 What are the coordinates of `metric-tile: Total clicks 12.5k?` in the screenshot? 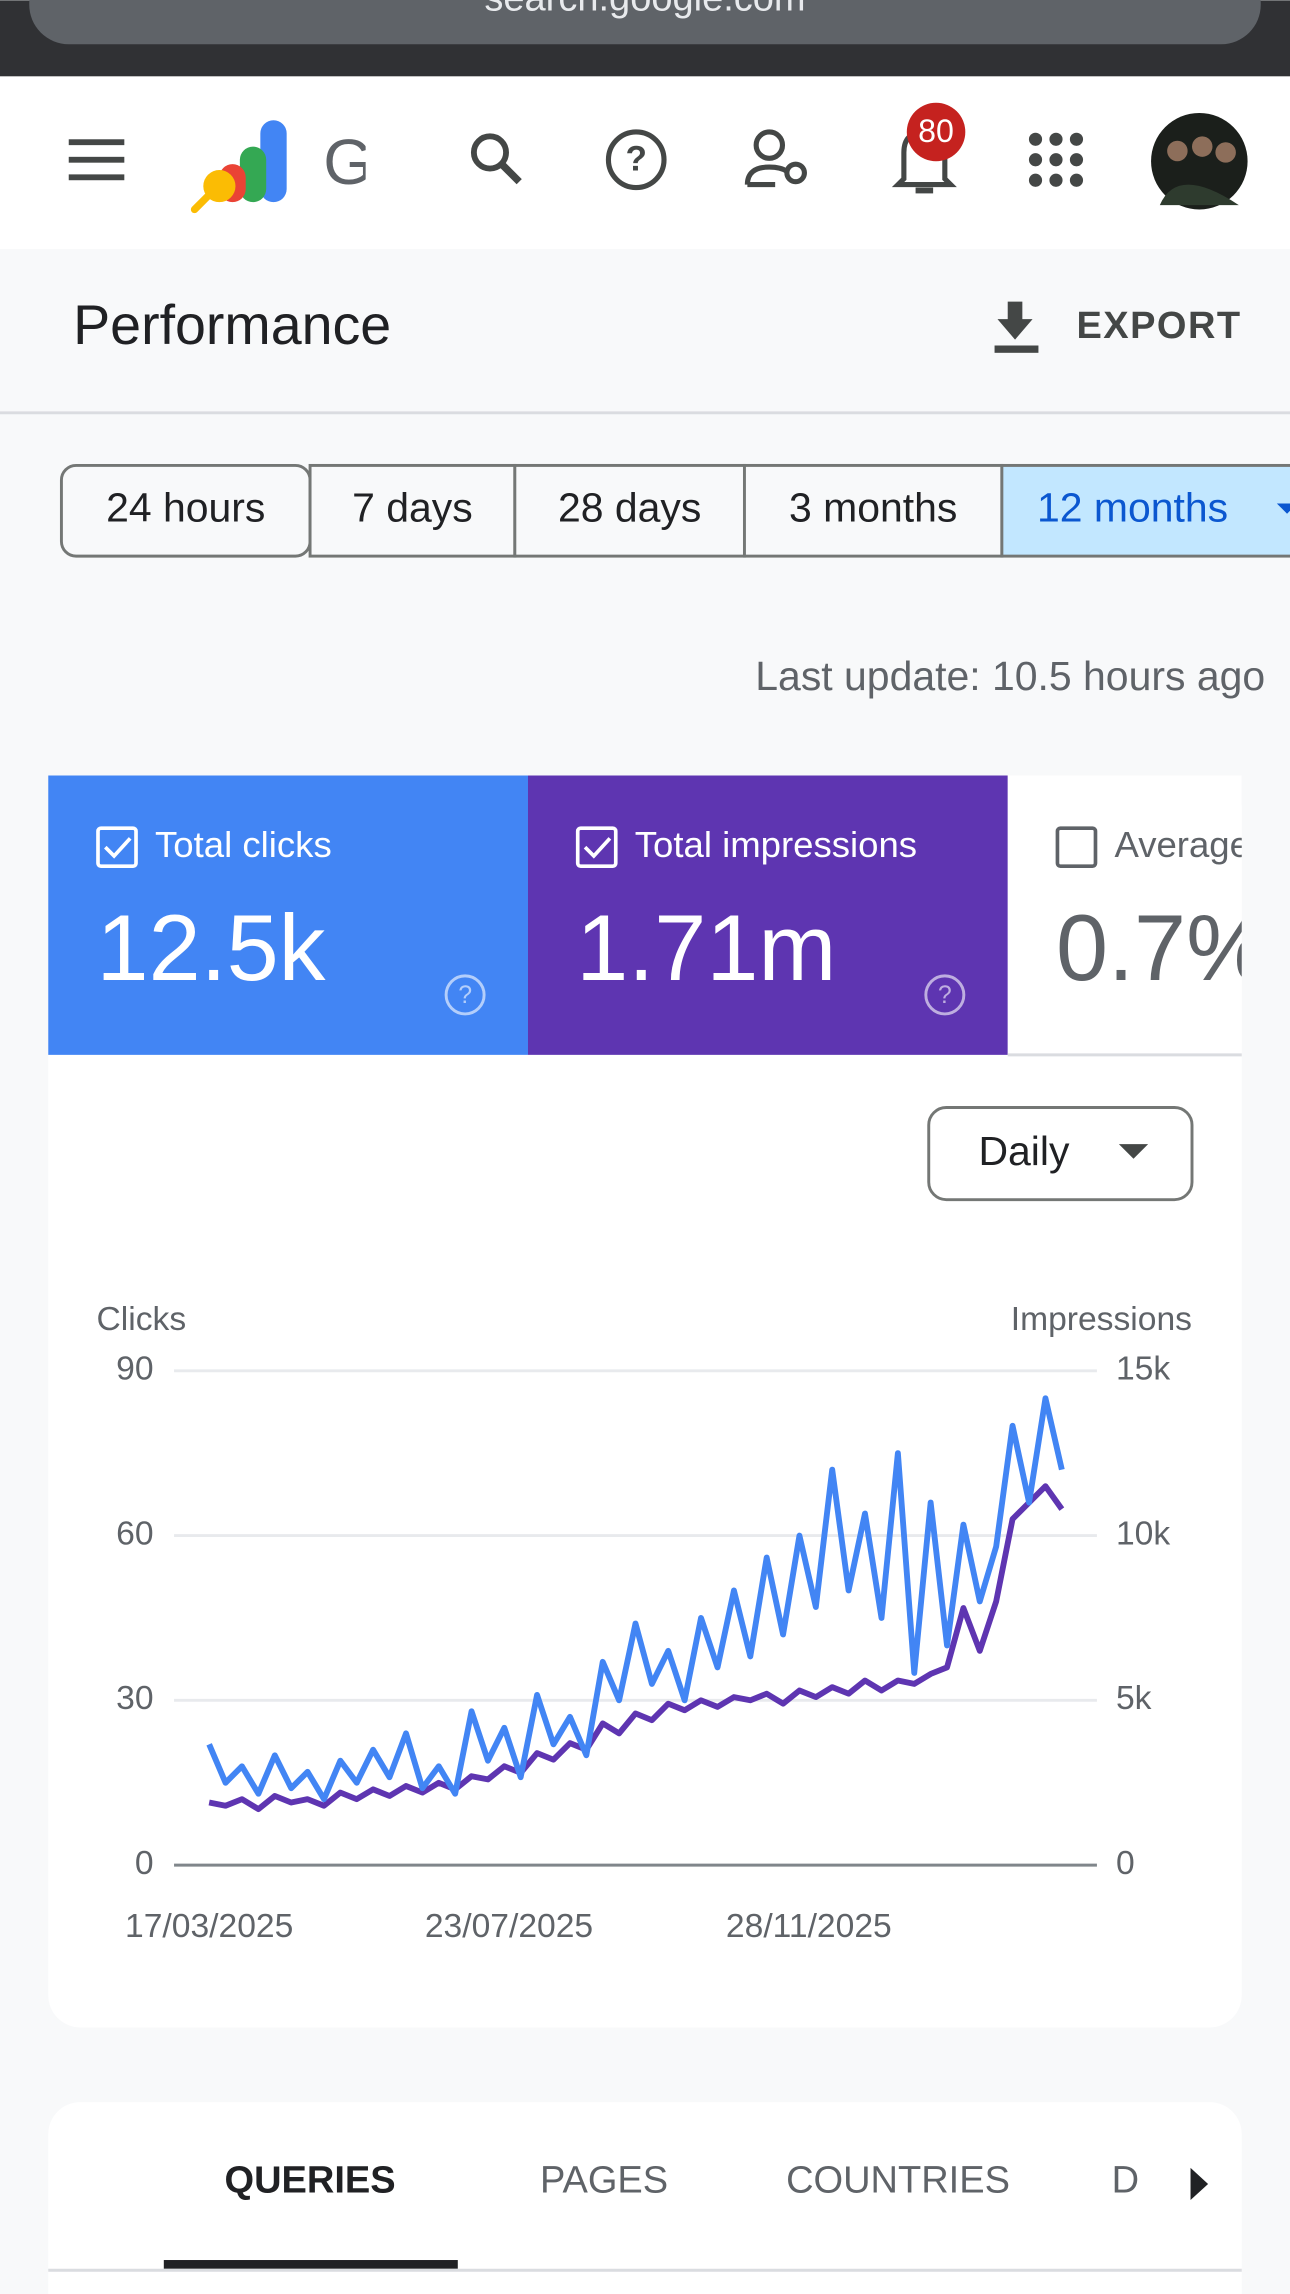 It's located at (288, 915).